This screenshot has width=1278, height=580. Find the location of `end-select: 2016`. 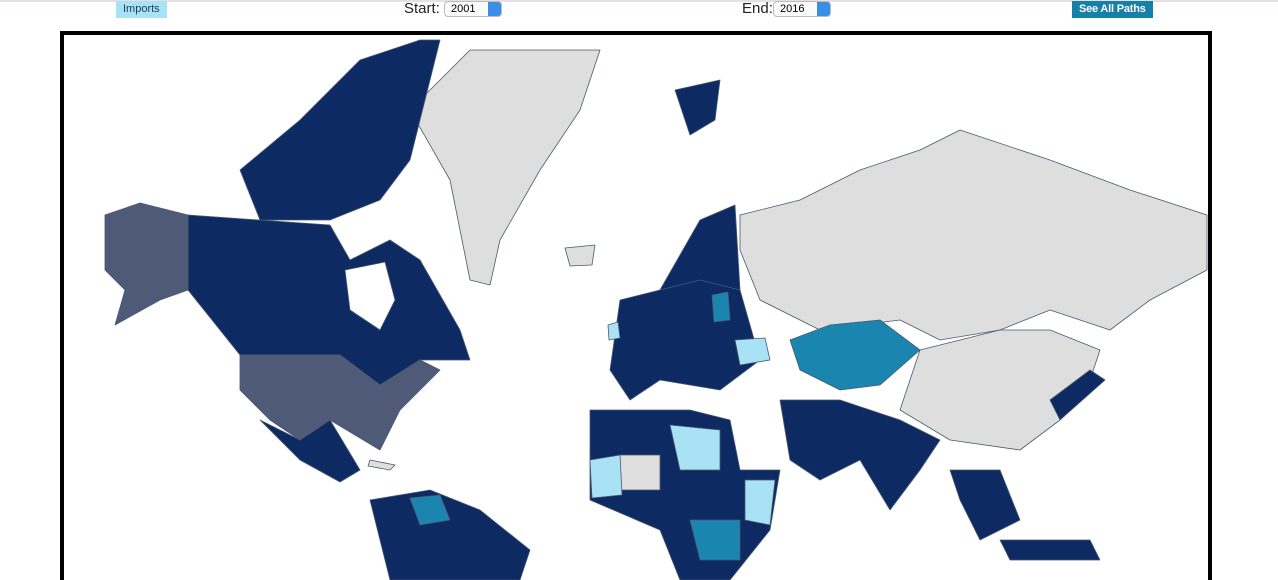

end-select: 2016 is located at coordinates (802, 9).